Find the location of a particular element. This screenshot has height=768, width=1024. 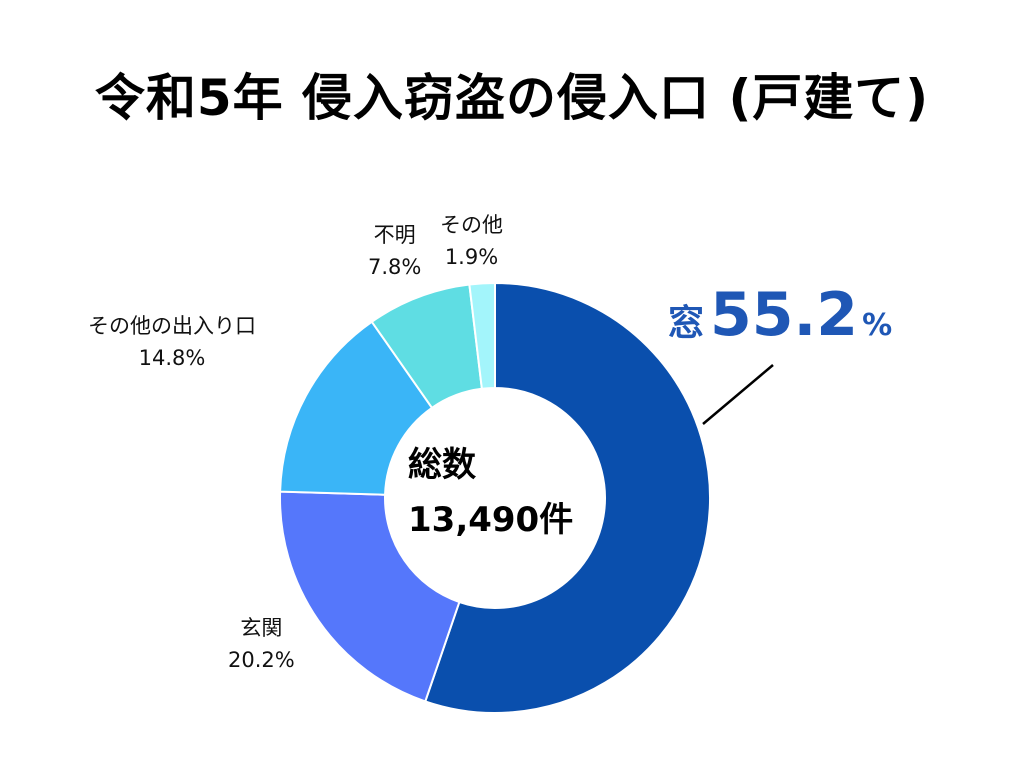

slice-label-other: その他 1.9% is located at coordinates (471, 241).